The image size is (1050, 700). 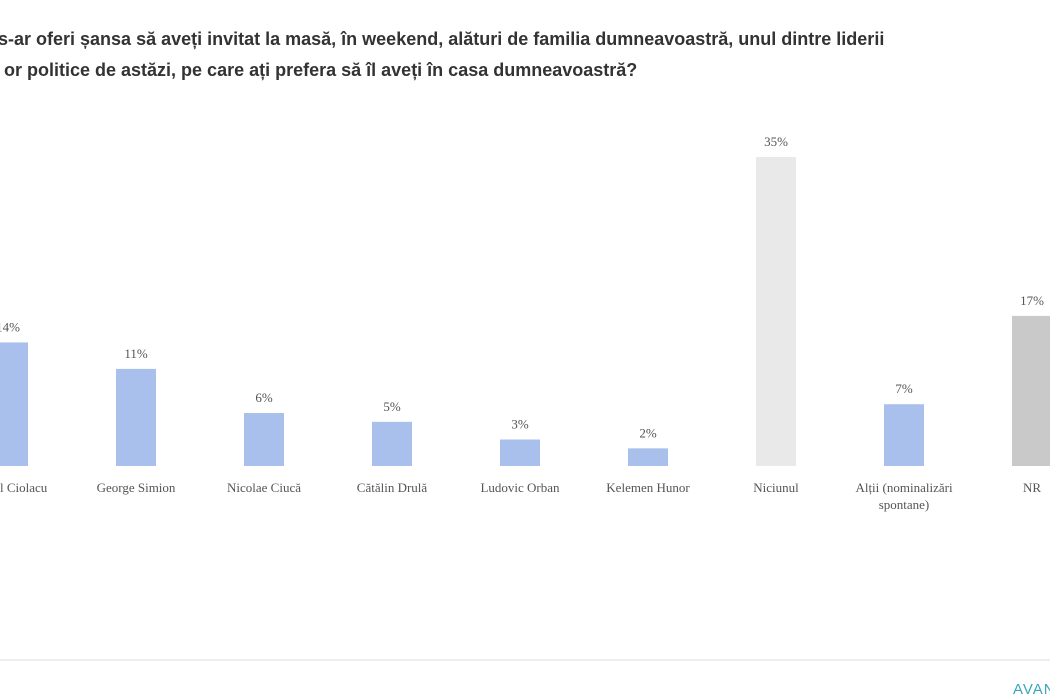 I want to click on value-label: 2%, so click(x=648, y=432).